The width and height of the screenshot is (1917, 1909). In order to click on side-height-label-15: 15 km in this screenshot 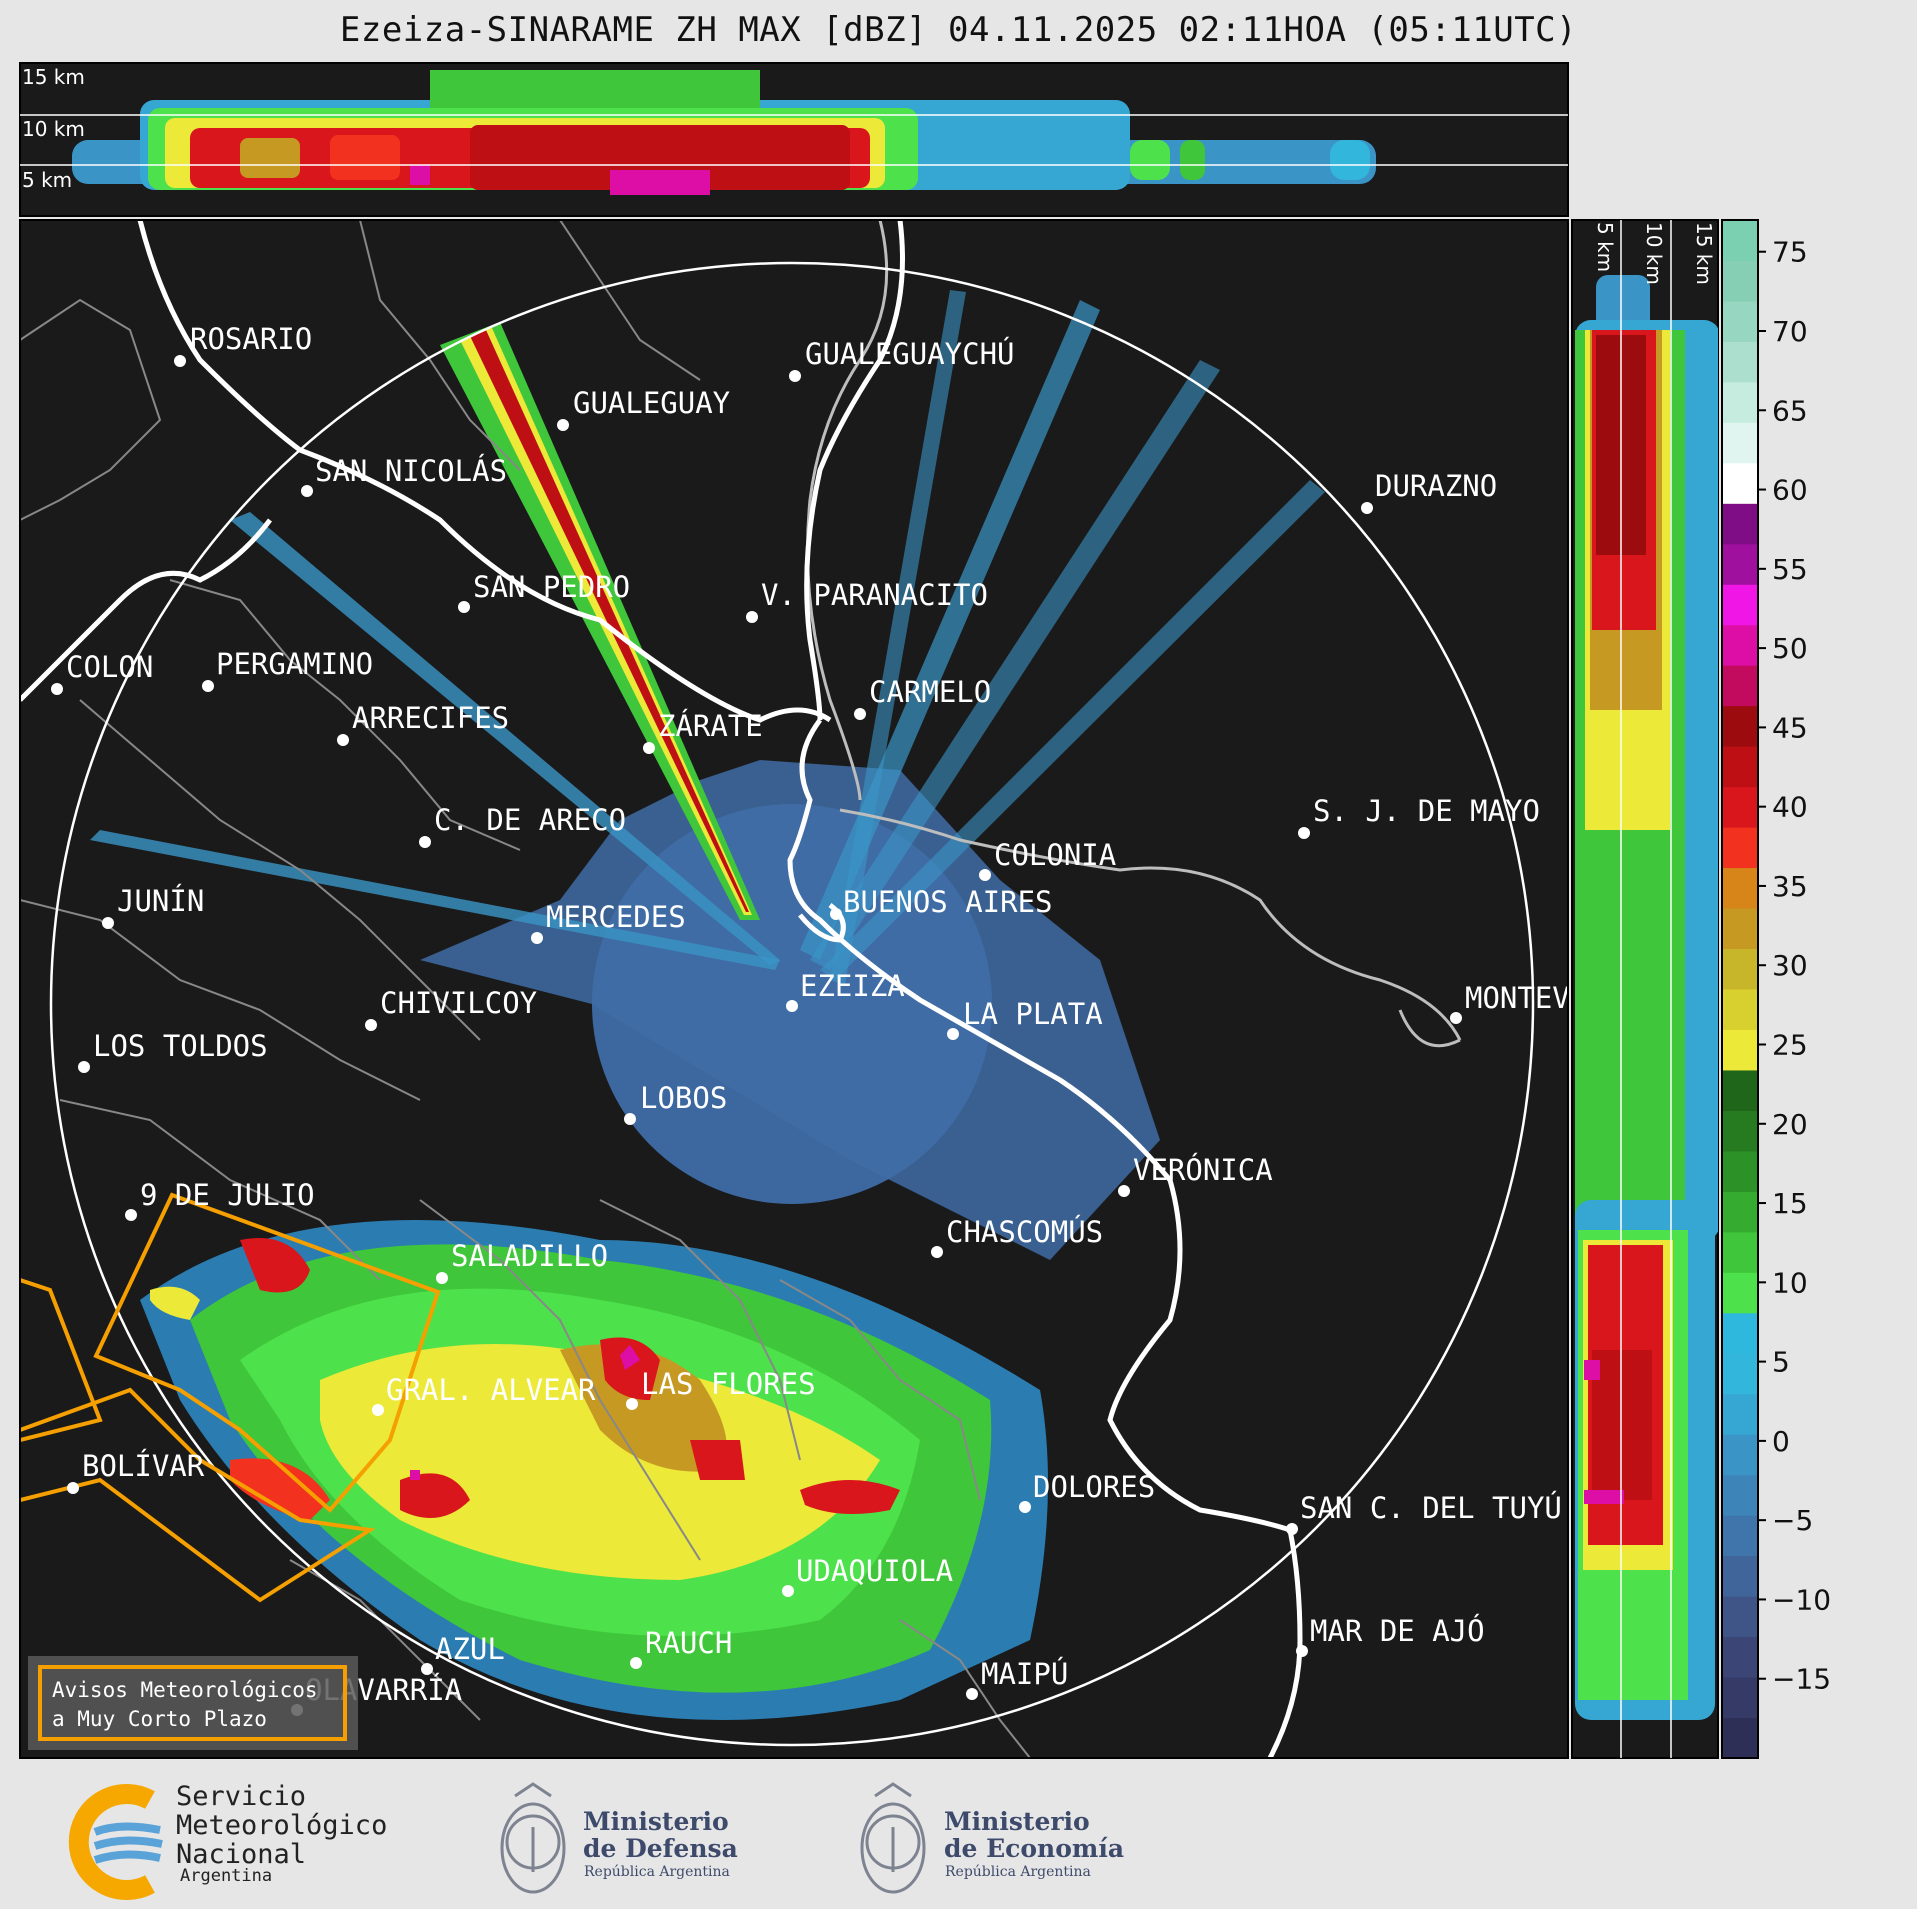, I will do `click(1704, 253)`.